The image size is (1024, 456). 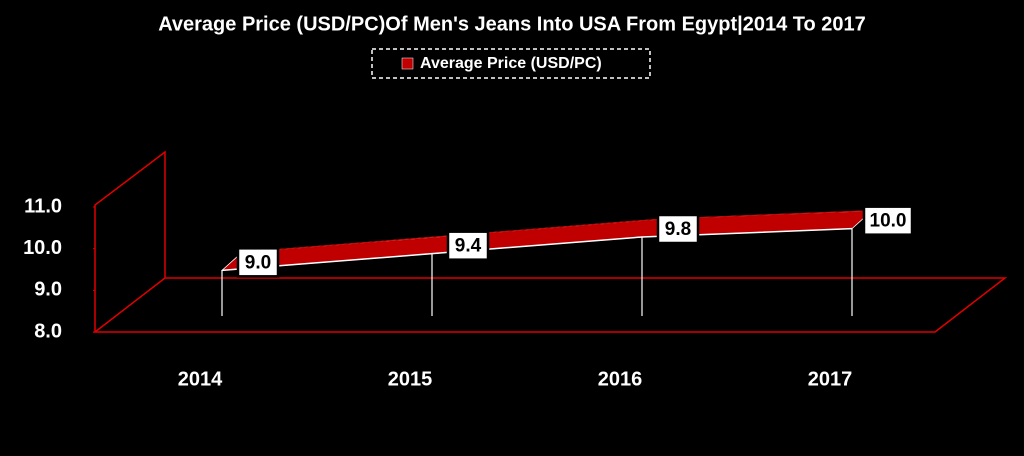 What do you see at coordinates (407, 63) in the screenshot?
I see `legend-swatch` at bounding box center [407, 63].